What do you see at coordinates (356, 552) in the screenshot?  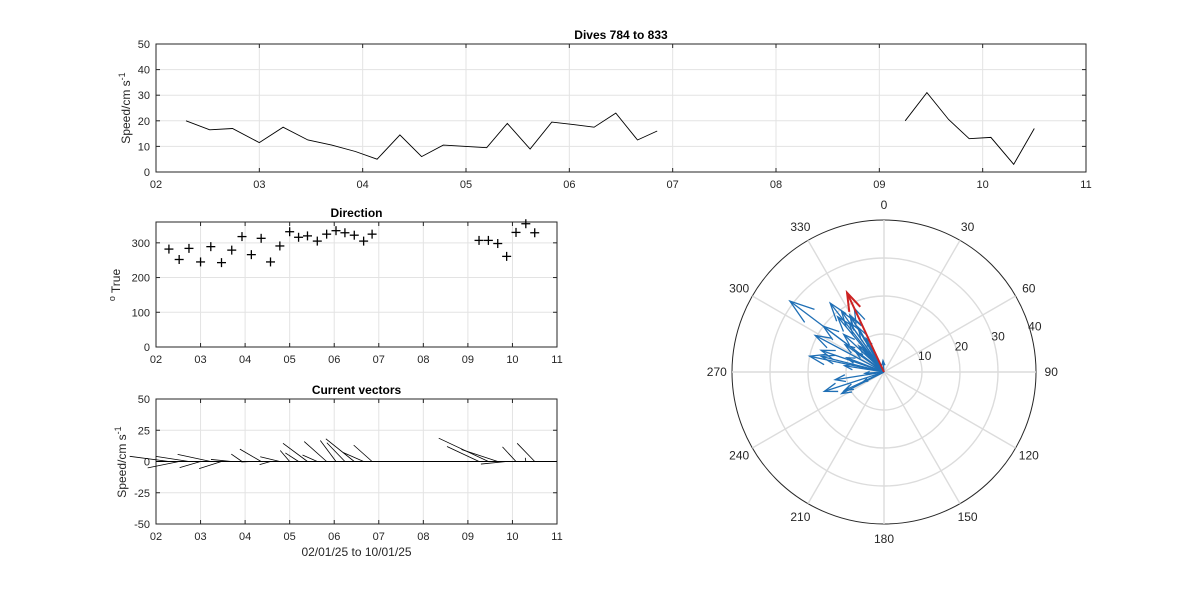 I see `x-axis-label: 02/01/25 to 10/01/25` at bounding box center [356, 552].